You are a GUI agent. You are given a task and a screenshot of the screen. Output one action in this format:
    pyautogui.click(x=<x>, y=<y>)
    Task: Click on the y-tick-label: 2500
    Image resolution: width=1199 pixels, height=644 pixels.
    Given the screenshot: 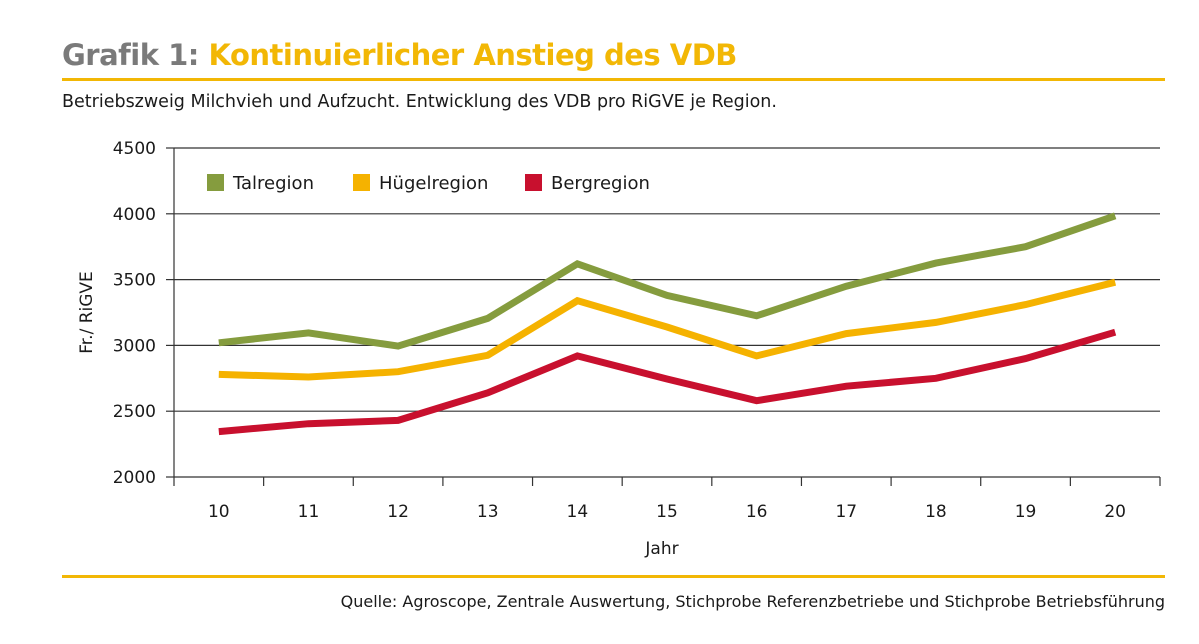 What is the action you would take?
    pyautogui.click(x=134, y=412)
    